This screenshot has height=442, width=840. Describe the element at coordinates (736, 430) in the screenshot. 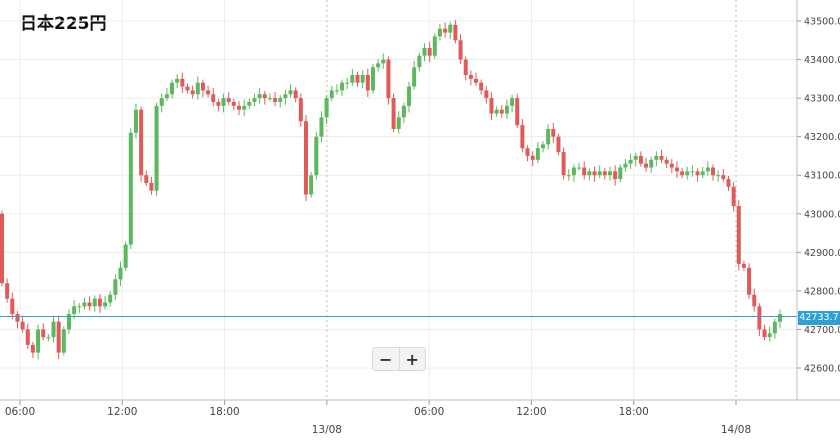

I see `x-tick-label: 14/08` at that location.